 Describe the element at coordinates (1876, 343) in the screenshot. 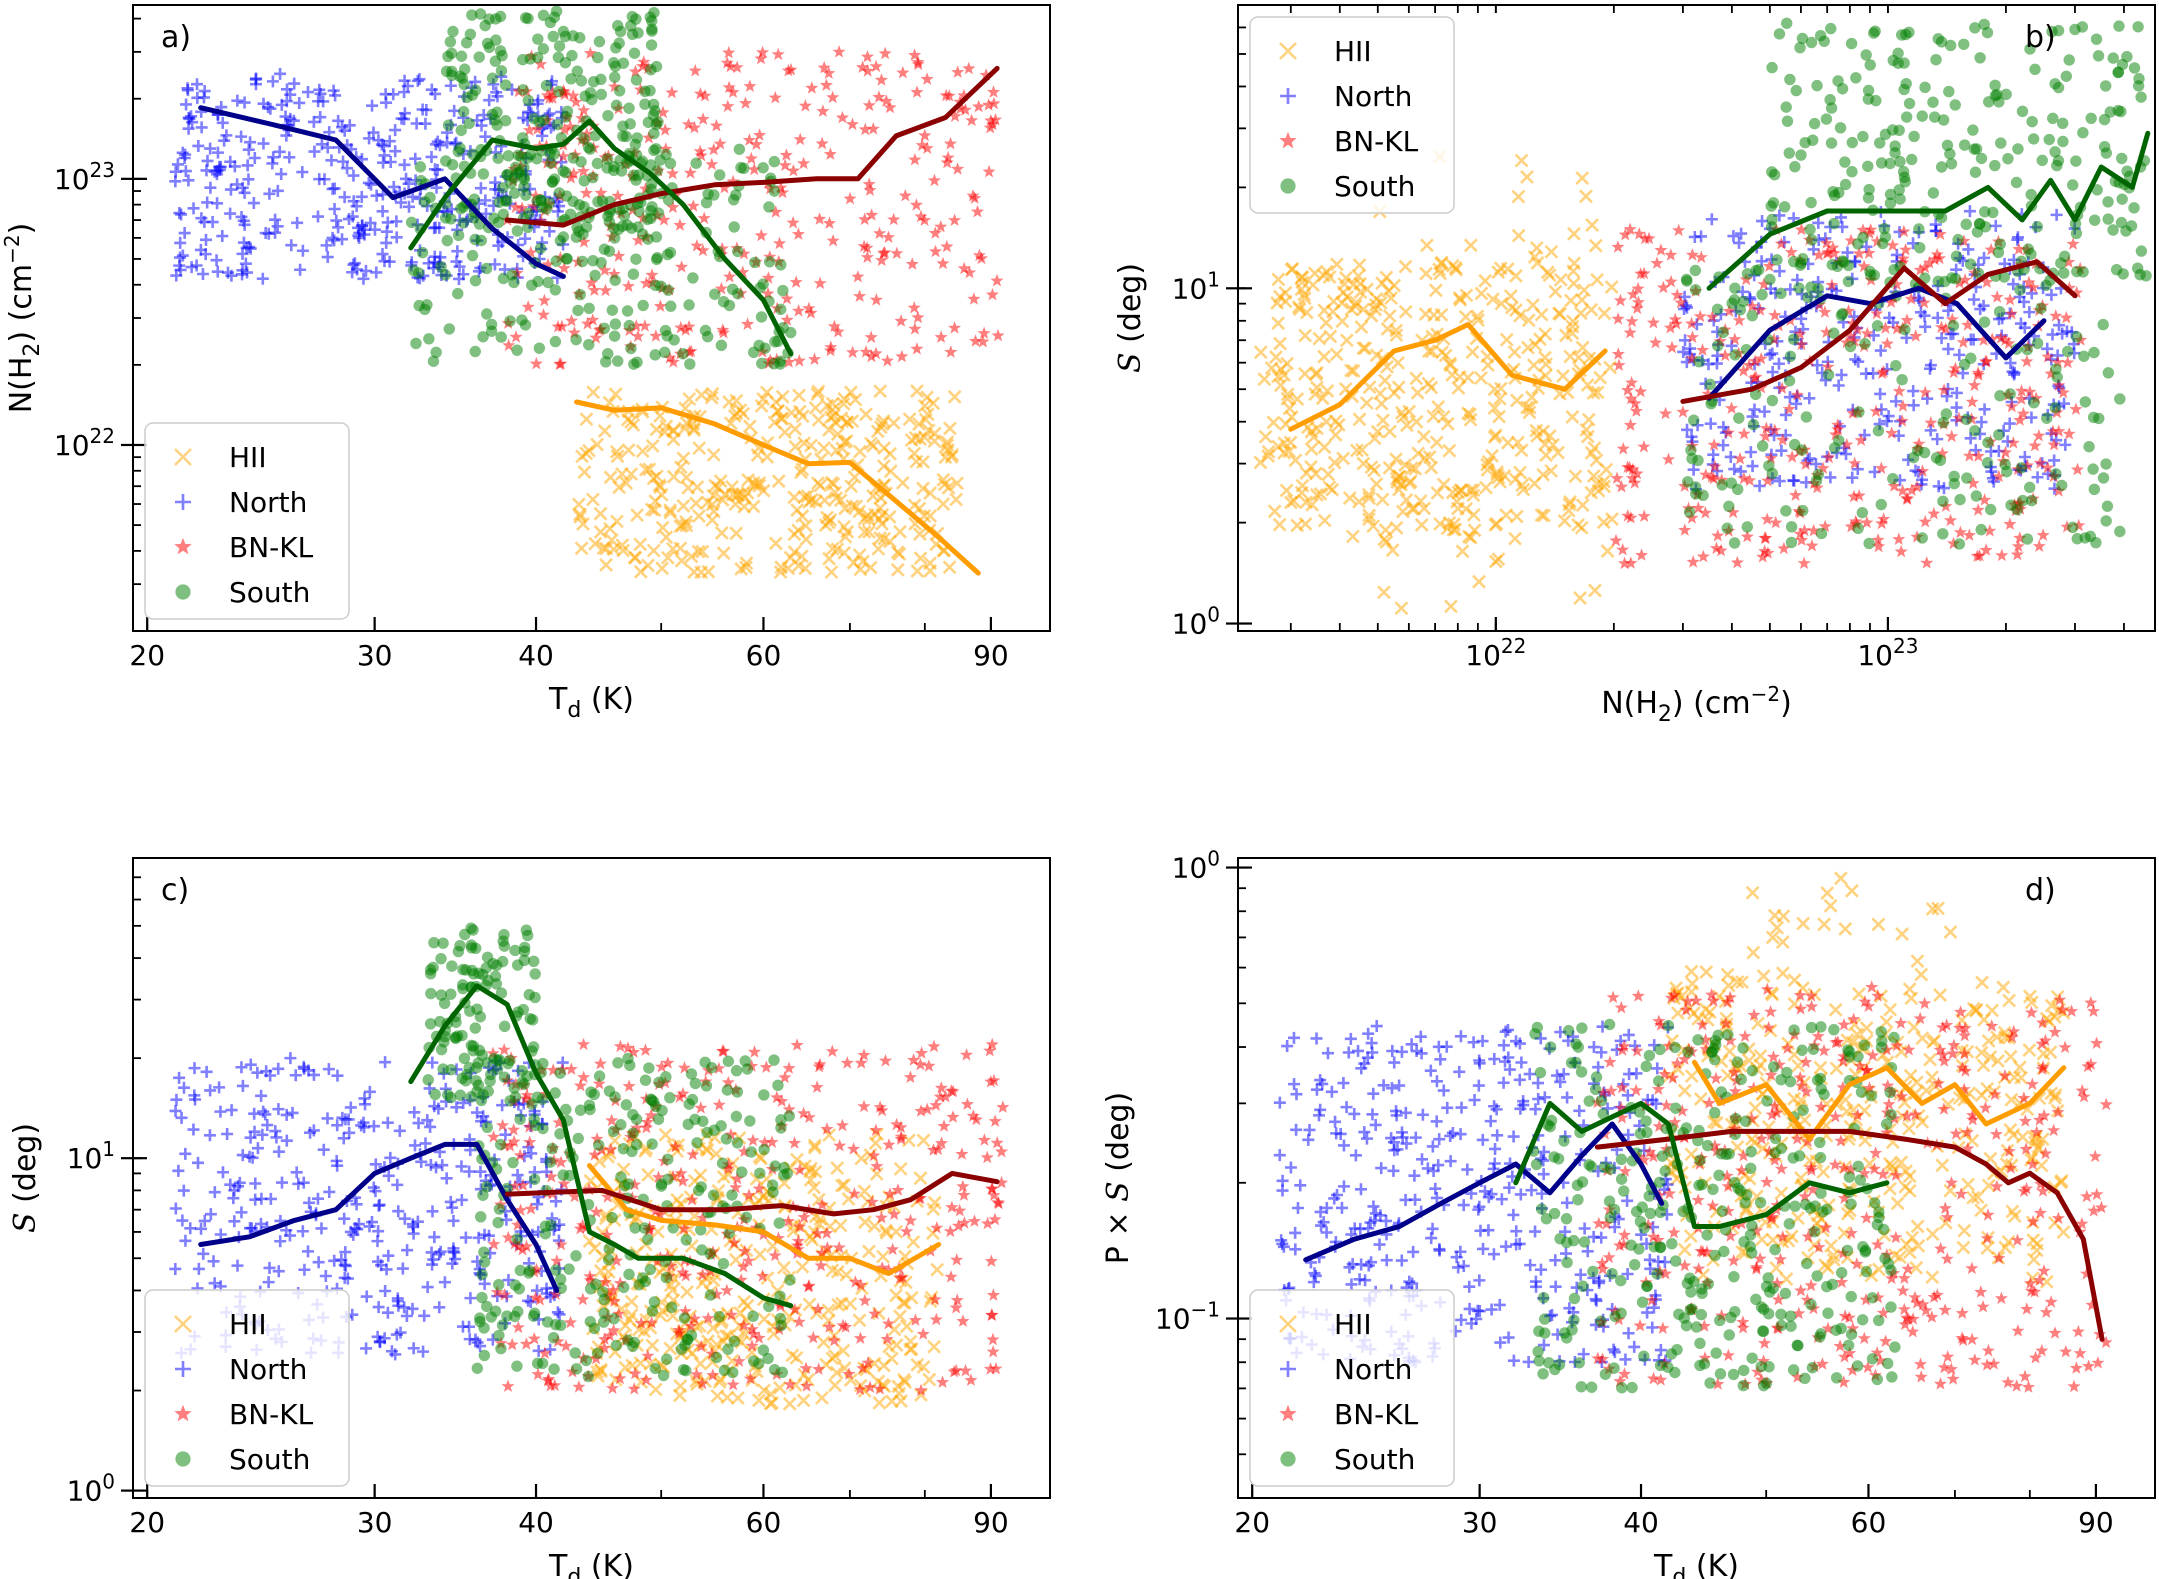

I see `series-north-trend-line` at that location.